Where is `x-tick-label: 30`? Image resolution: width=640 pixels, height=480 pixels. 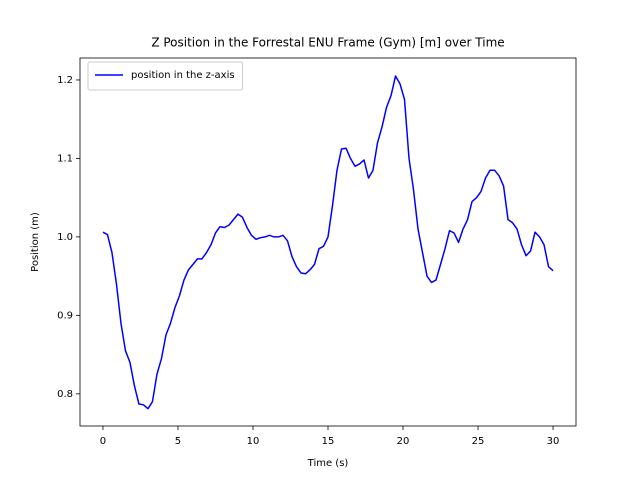 x-tick-label: 30 is located at coordinates (553, 441).